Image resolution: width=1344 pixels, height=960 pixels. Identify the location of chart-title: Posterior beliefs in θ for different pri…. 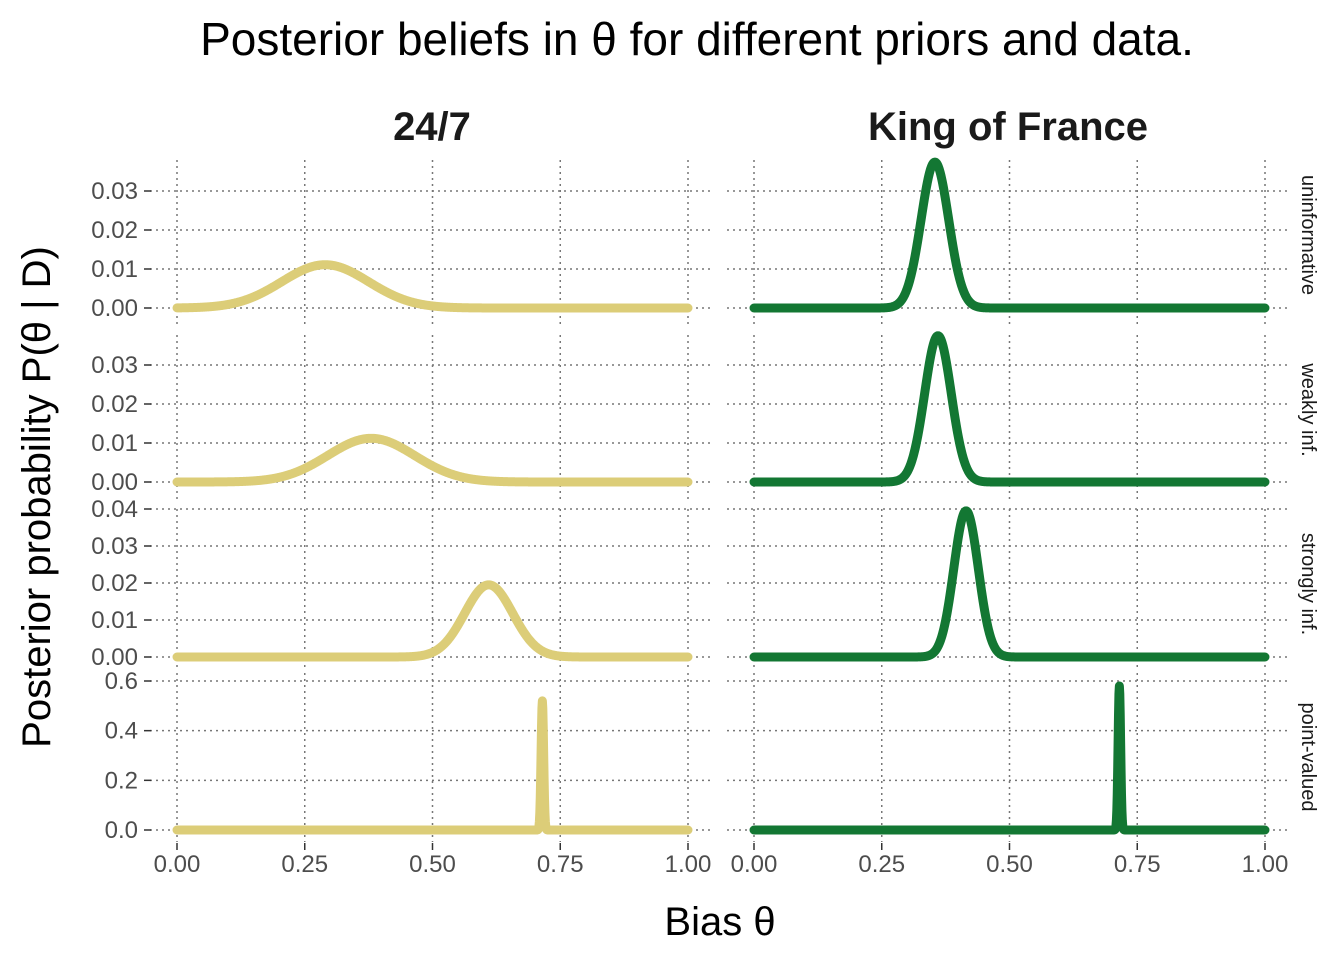
(697, 39).